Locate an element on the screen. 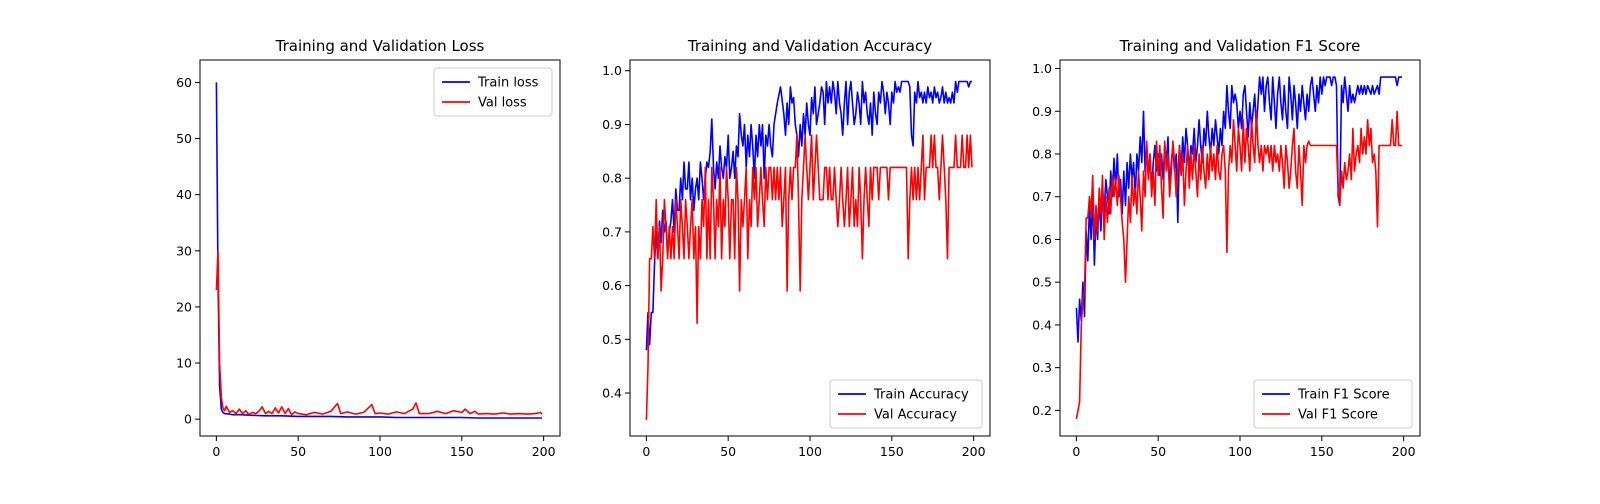 This screenshot has height=504, width=1600. legend-label: Train loss is located at coordinates (508, 83).